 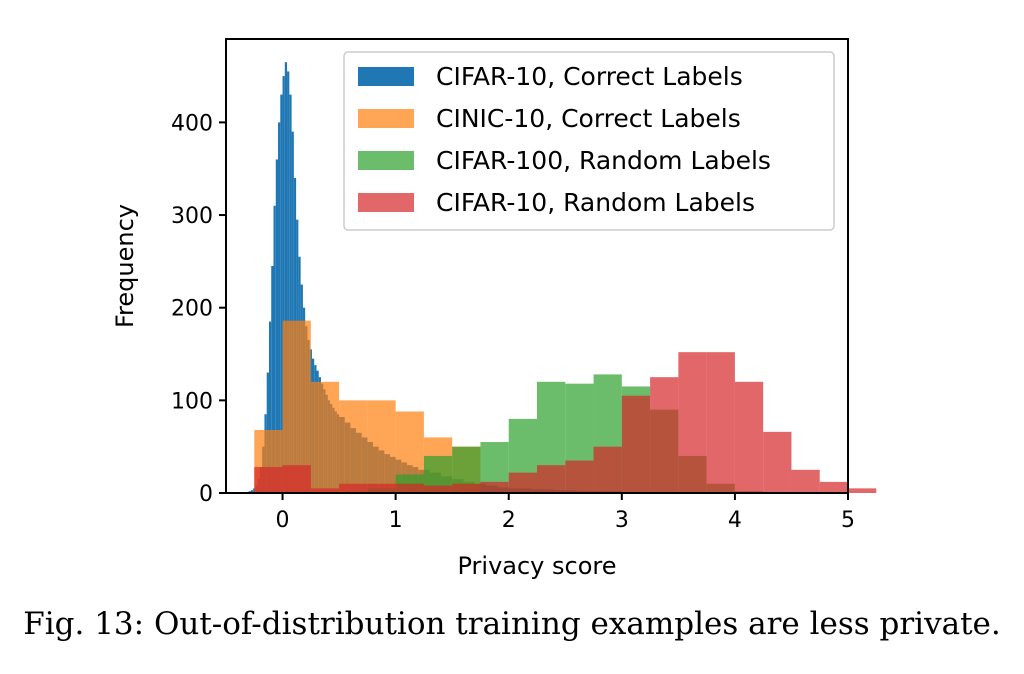 I want to click on legend-label: CIFAR-10, Random Labels, so click(x=595, y=202).